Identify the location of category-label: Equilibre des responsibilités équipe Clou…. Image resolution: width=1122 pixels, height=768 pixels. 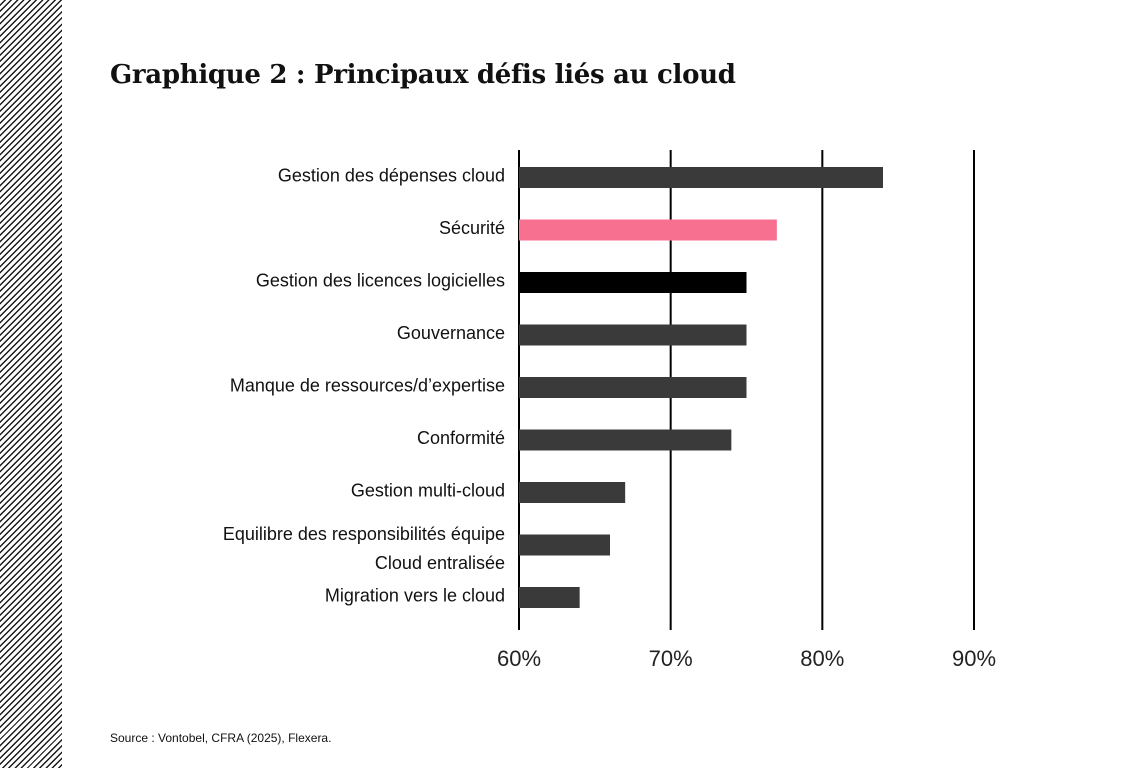
(364, 548).